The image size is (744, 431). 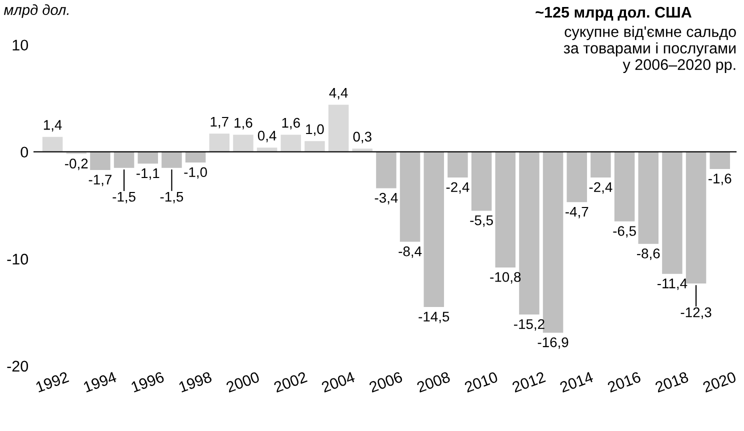 What do you see at coordinates (624, 382) in the screenshot?
I see `x-tick-label: 2016` at bounding box center [624, 382].